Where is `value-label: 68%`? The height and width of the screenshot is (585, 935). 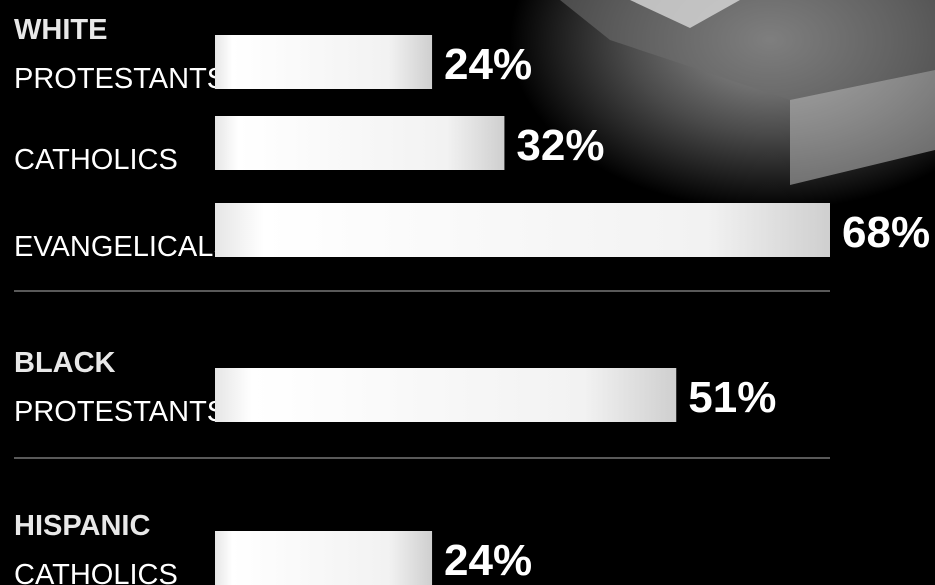
value-label: 68% is located at coordinates (886, 232).